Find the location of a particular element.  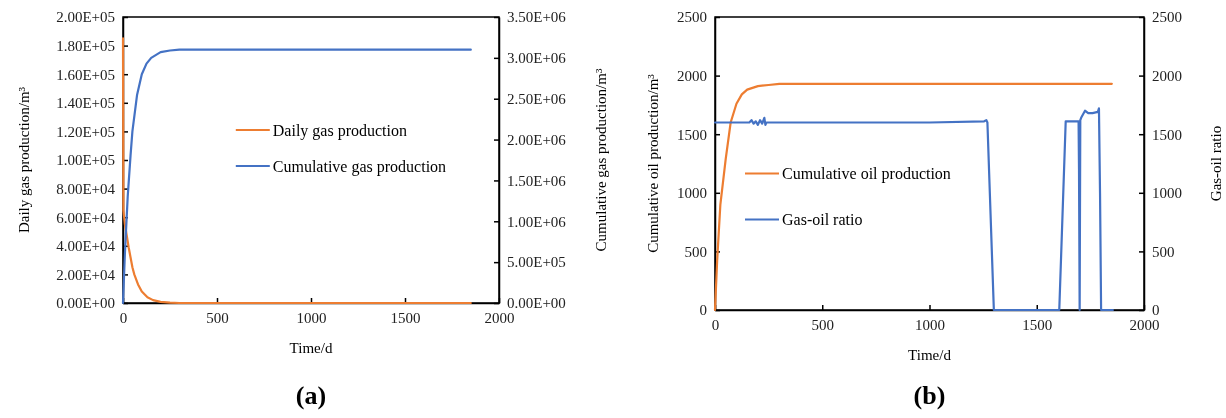

text: (b) is located at coordinates (929, 395).